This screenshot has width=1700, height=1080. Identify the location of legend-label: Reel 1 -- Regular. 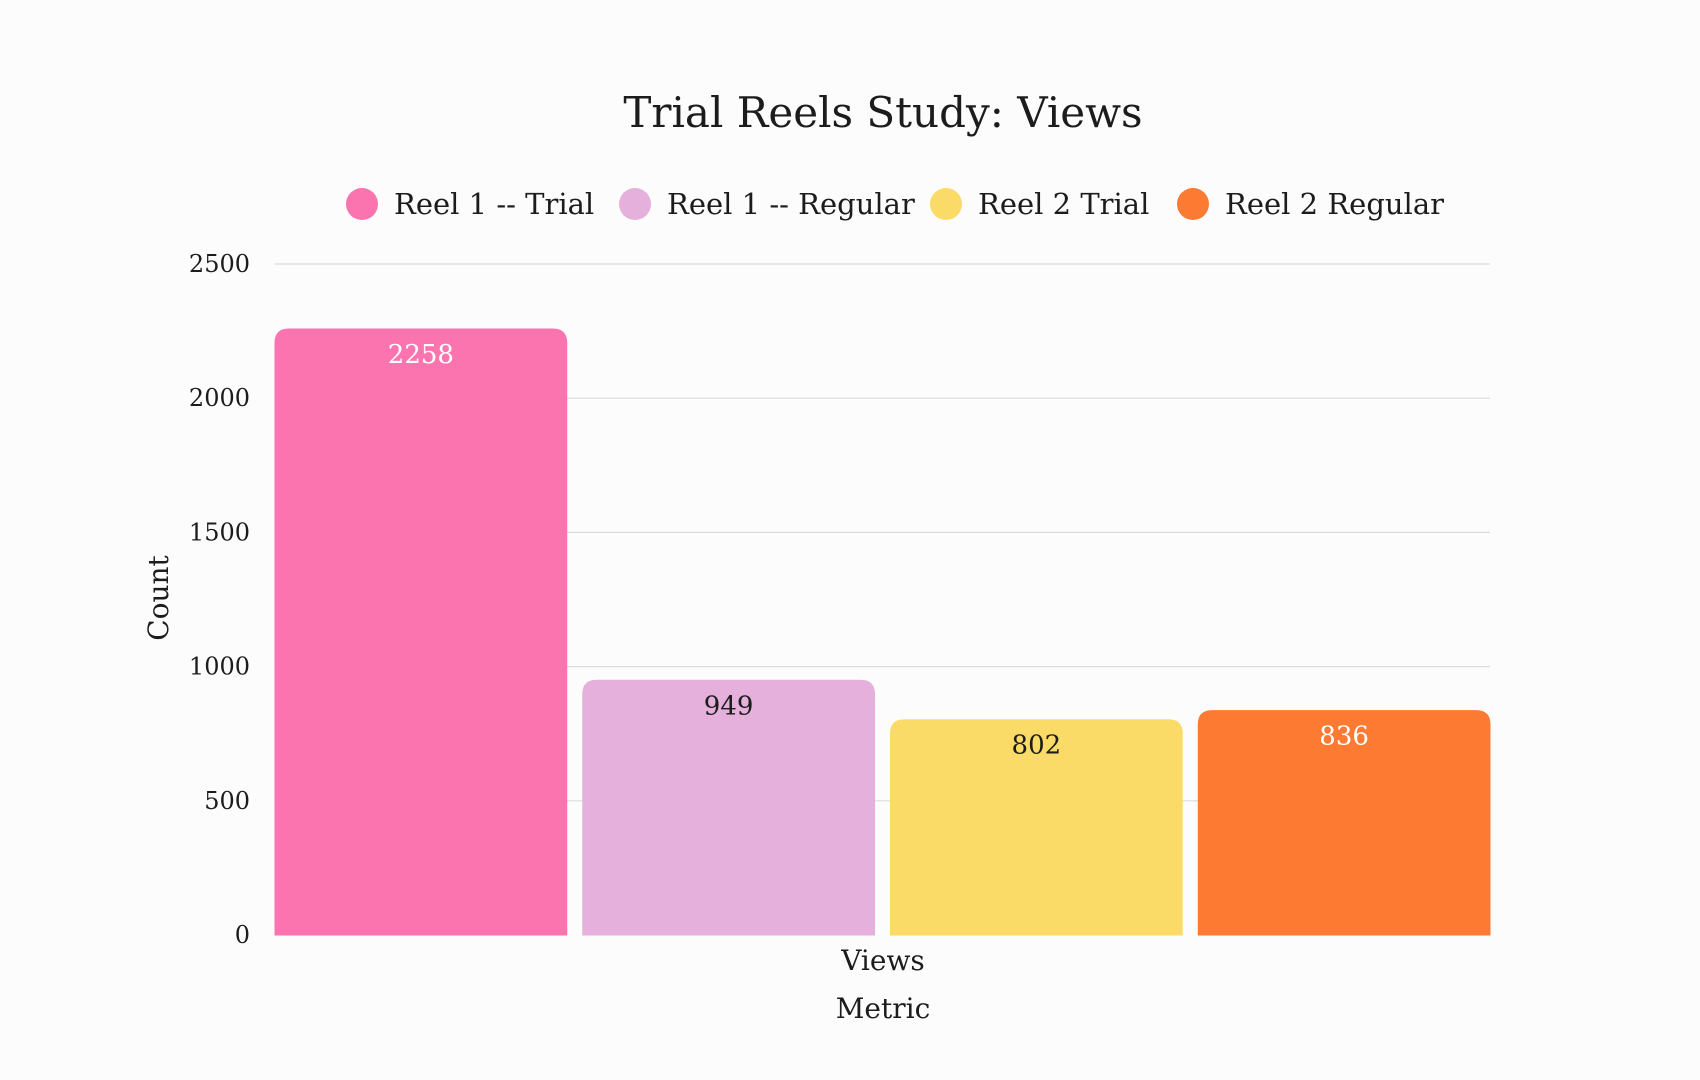
(791, 204).